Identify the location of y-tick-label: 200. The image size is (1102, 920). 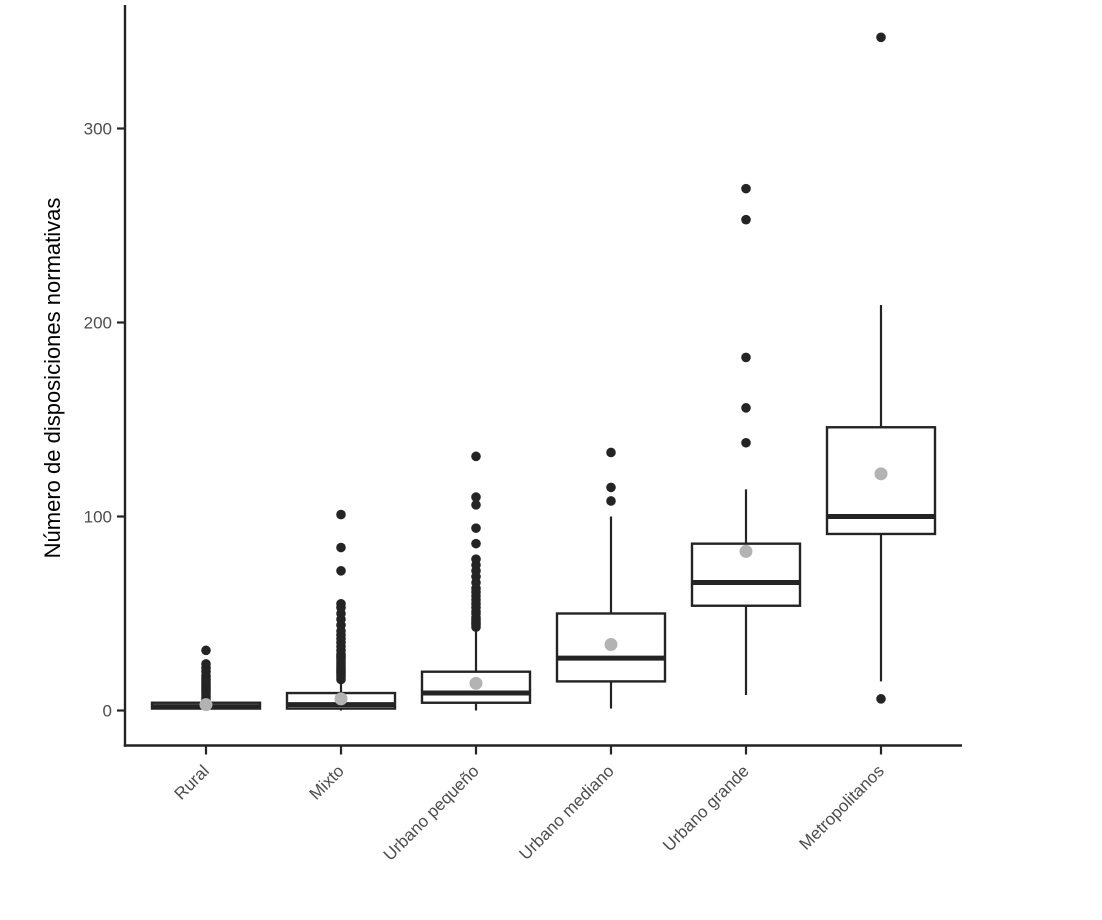
(98, 323).